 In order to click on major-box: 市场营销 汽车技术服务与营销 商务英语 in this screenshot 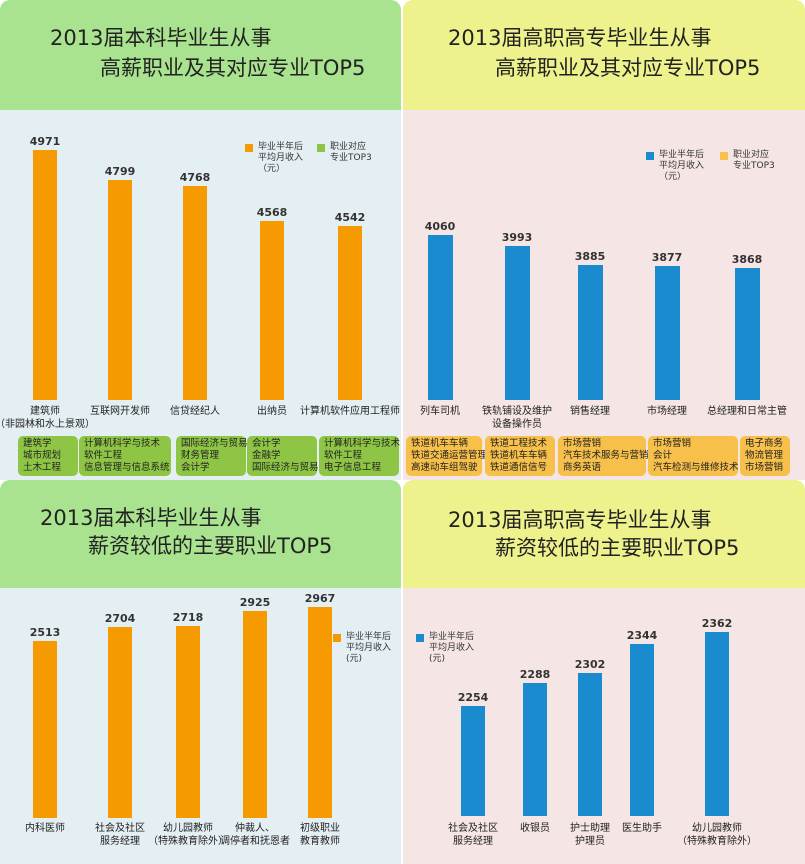, I will do `click(603, 456)`.